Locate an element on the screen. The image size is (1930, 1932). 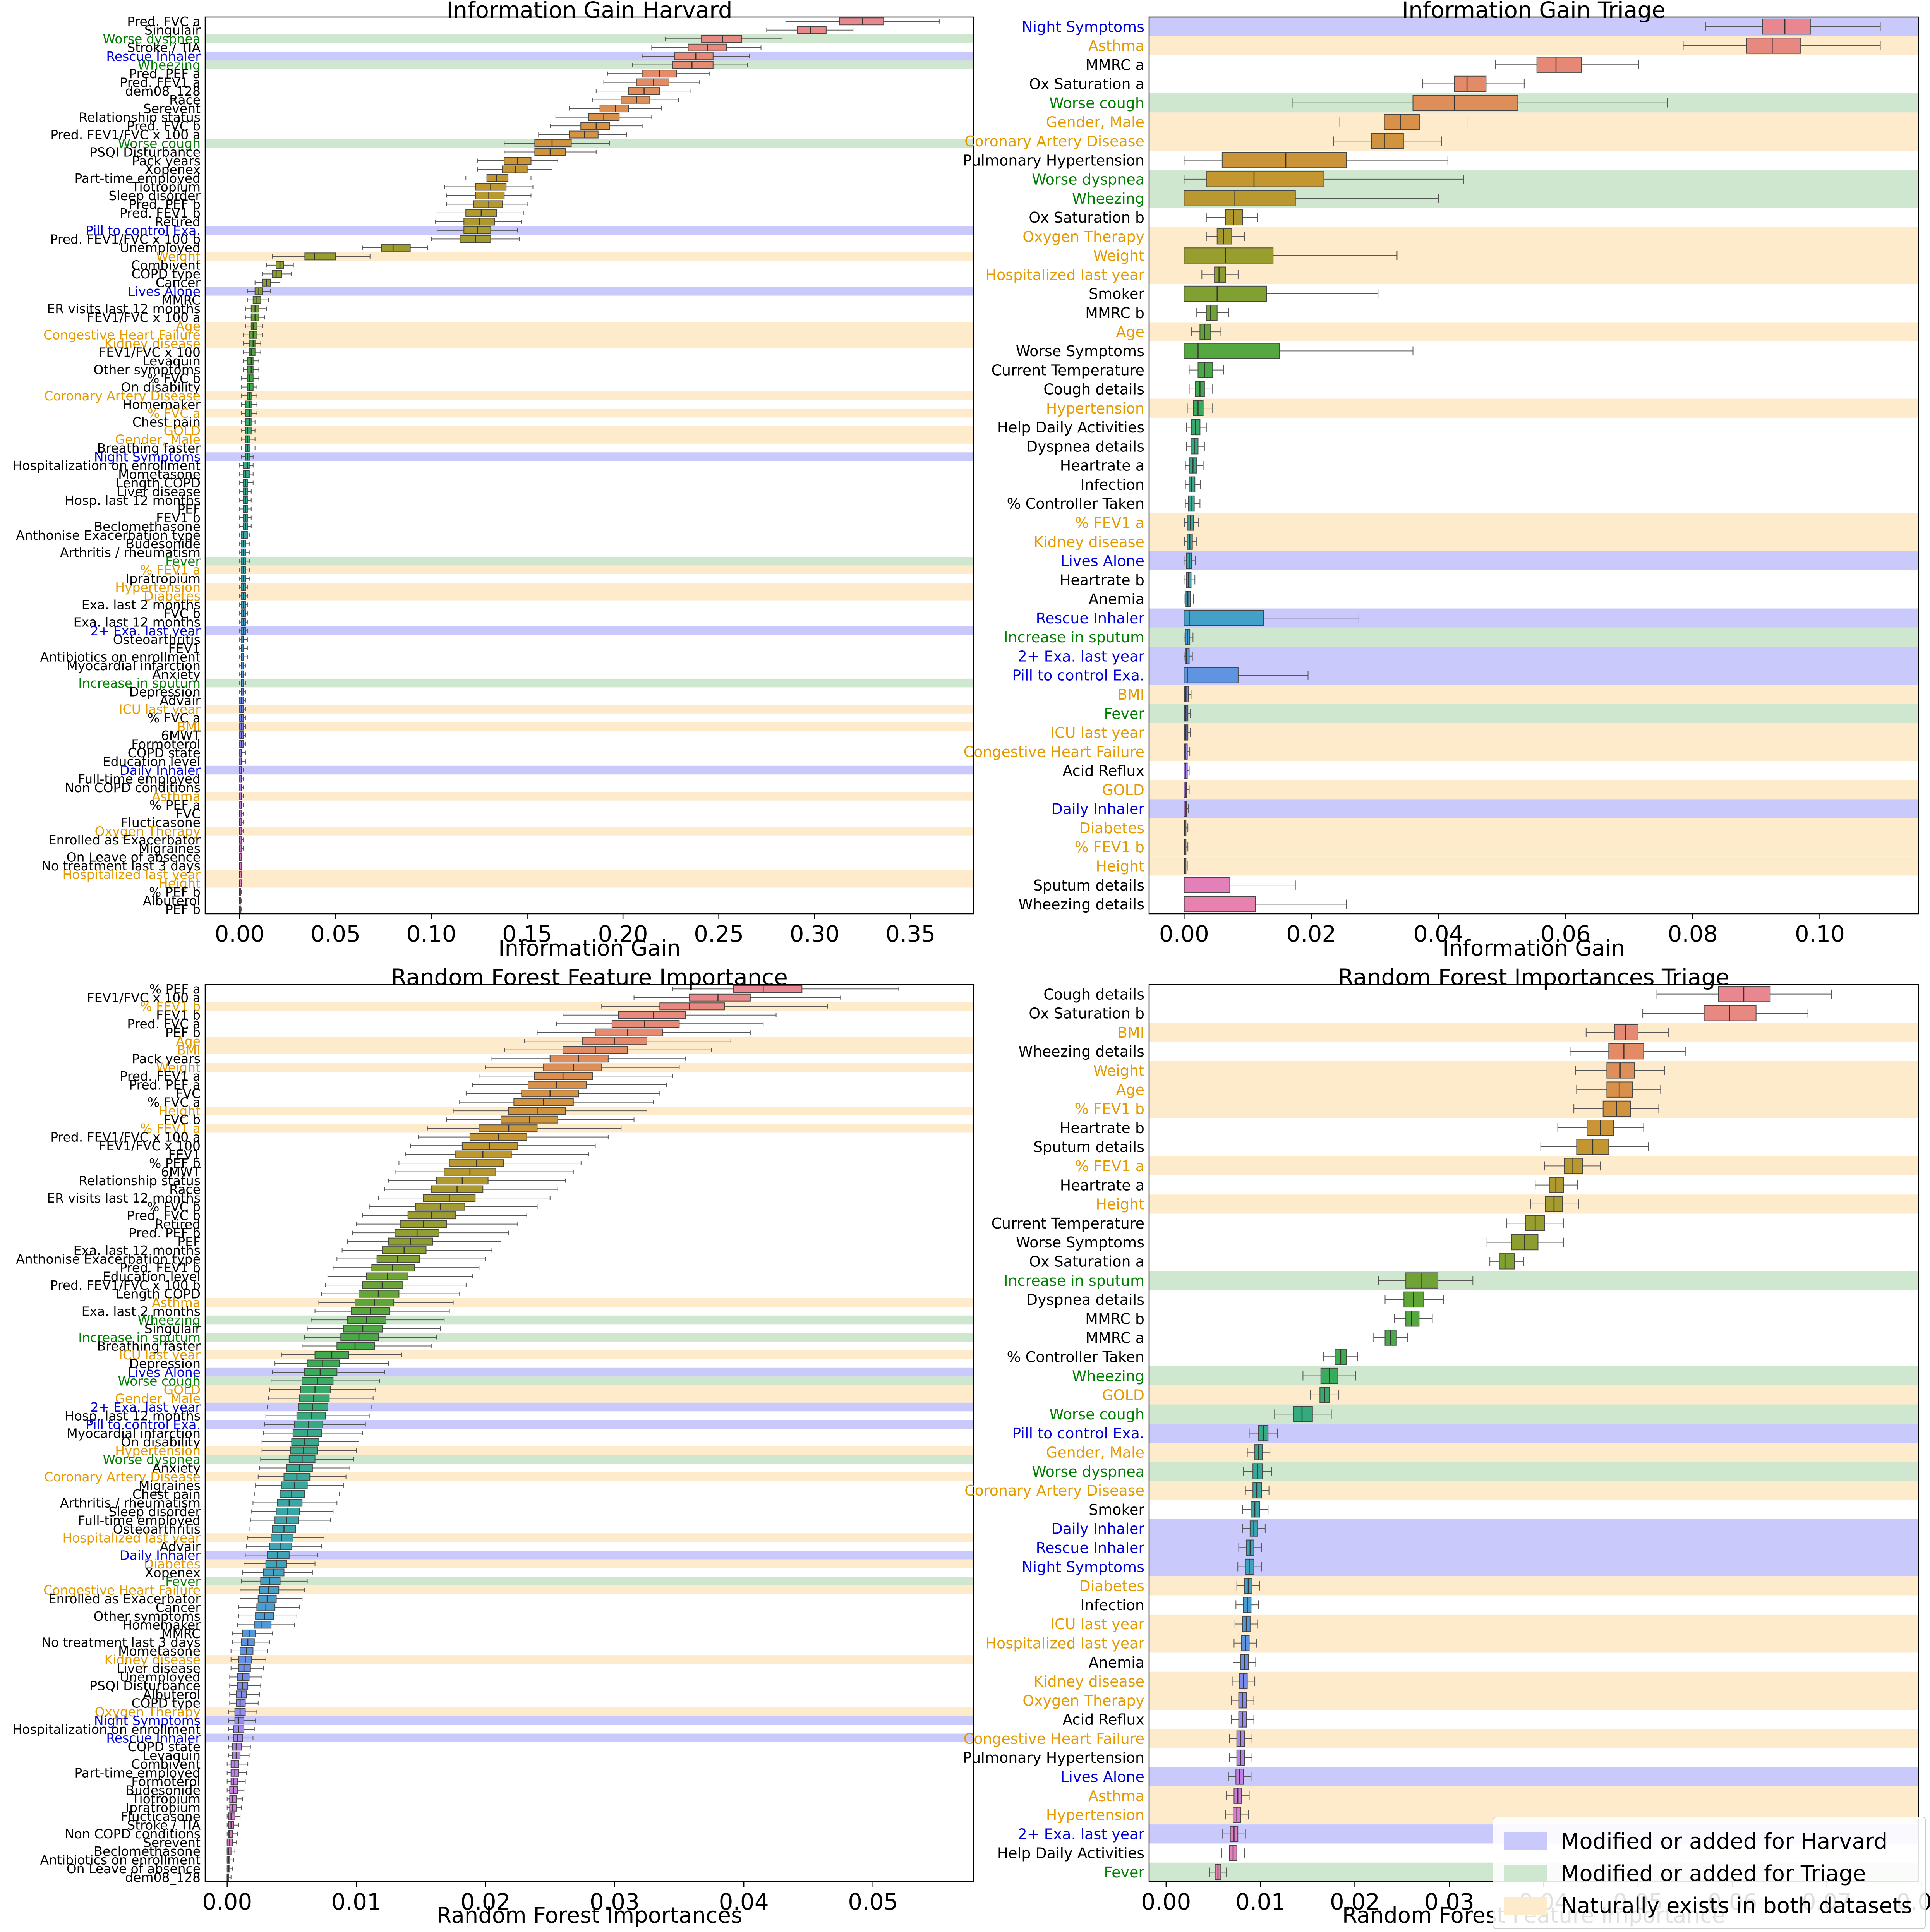
box-plots is located at coordinates (1520, 1433).